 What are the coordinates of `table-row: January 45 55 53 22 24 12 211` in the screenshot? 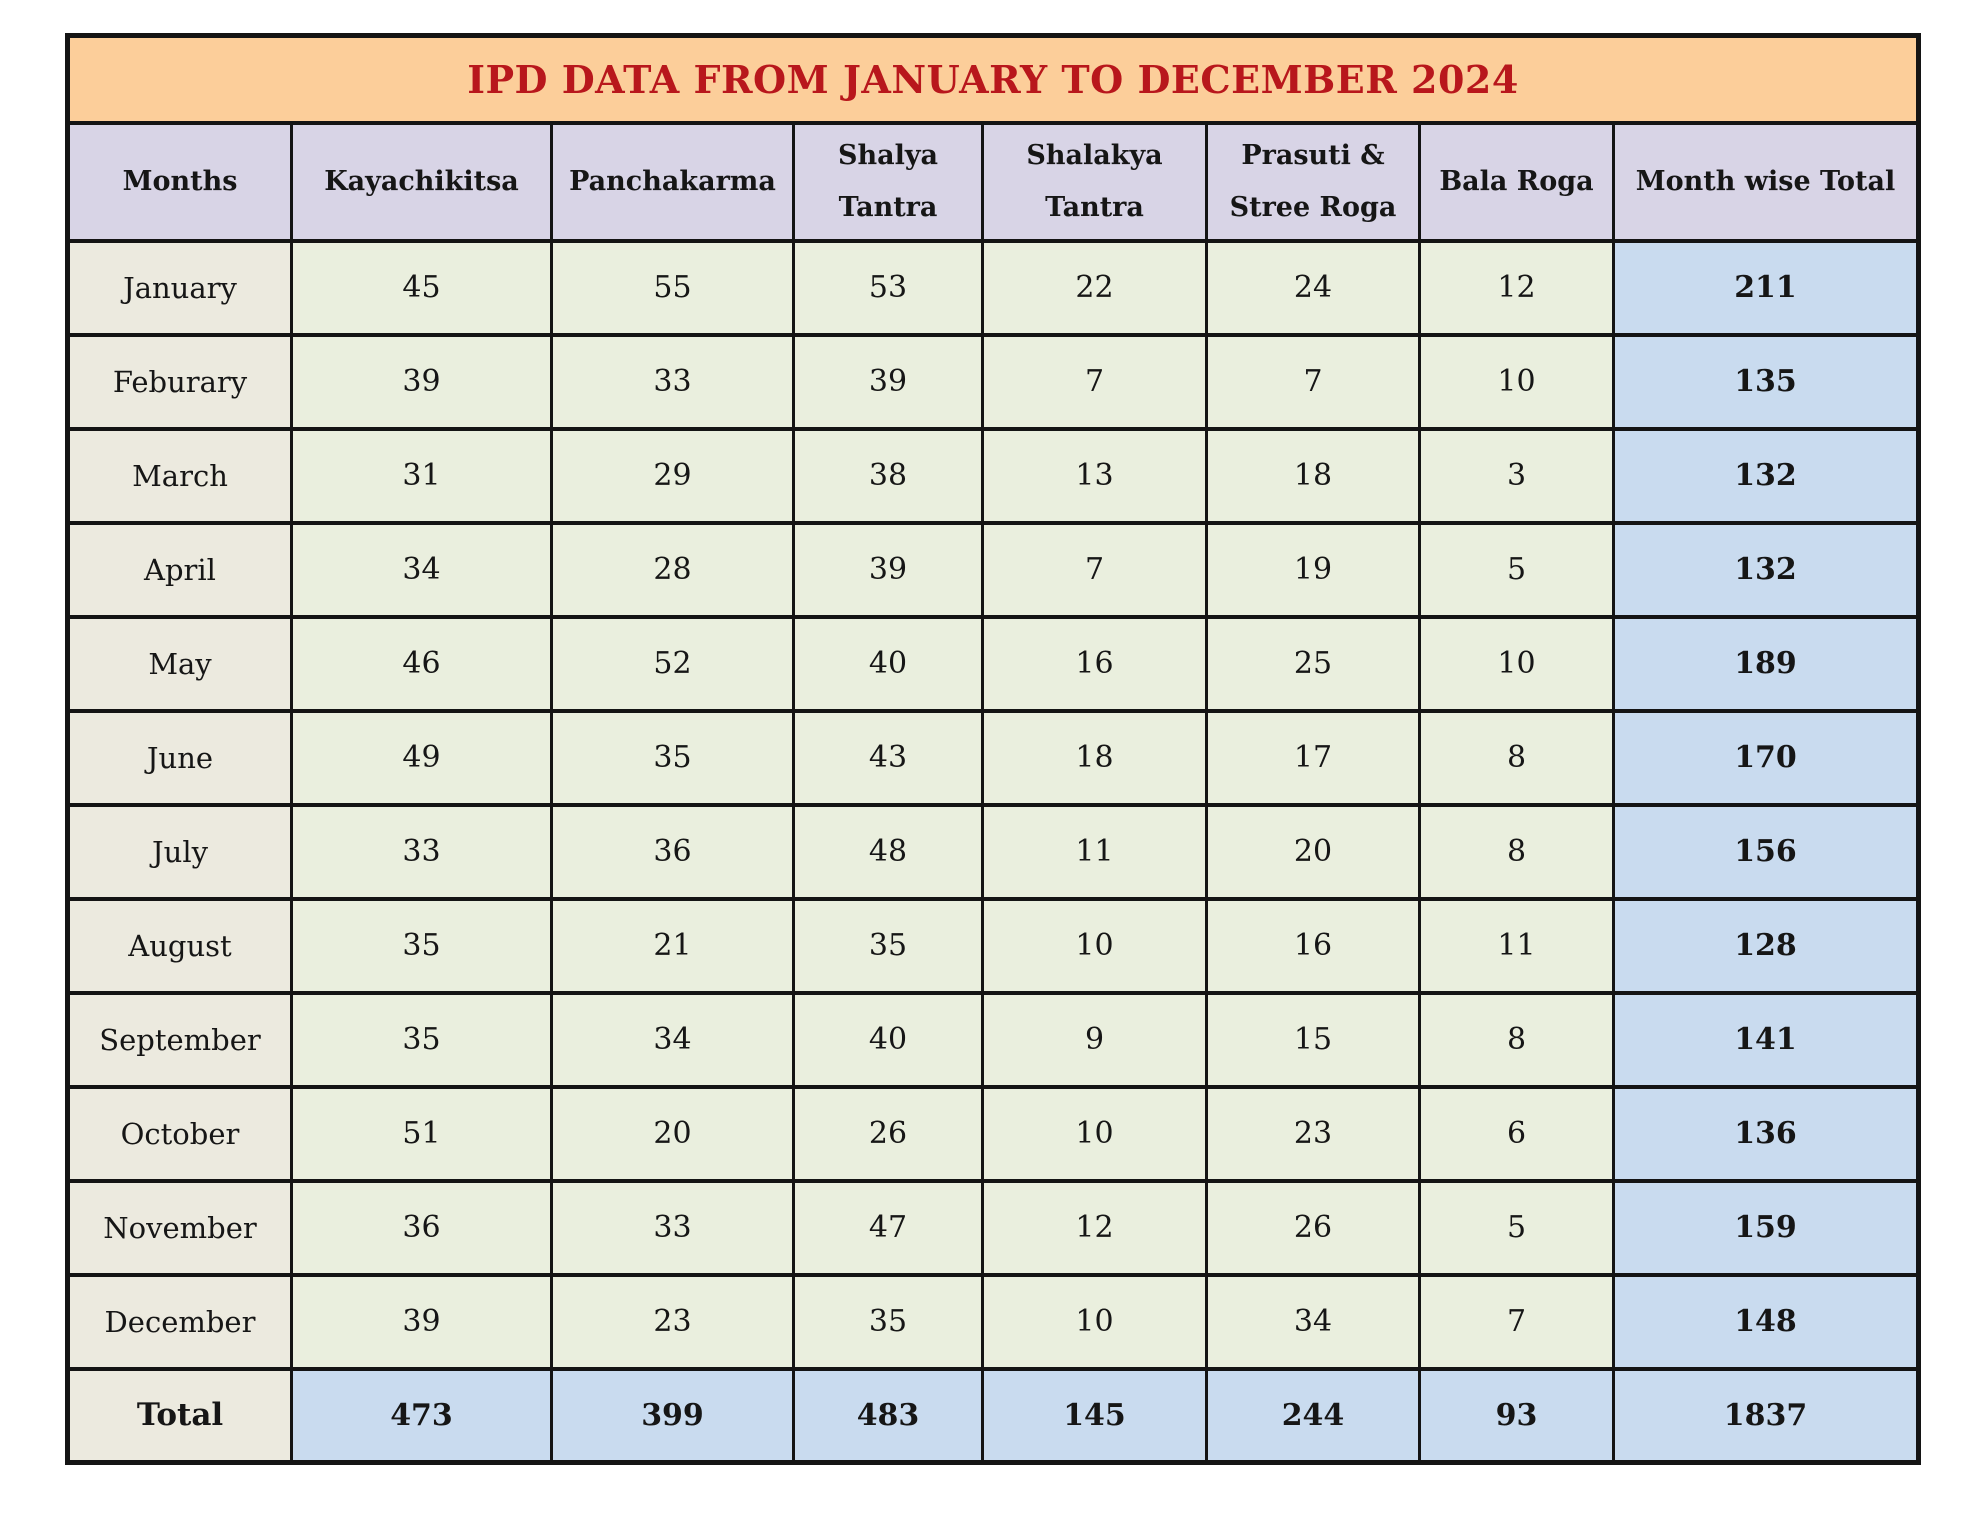 It's located at (993, 287).